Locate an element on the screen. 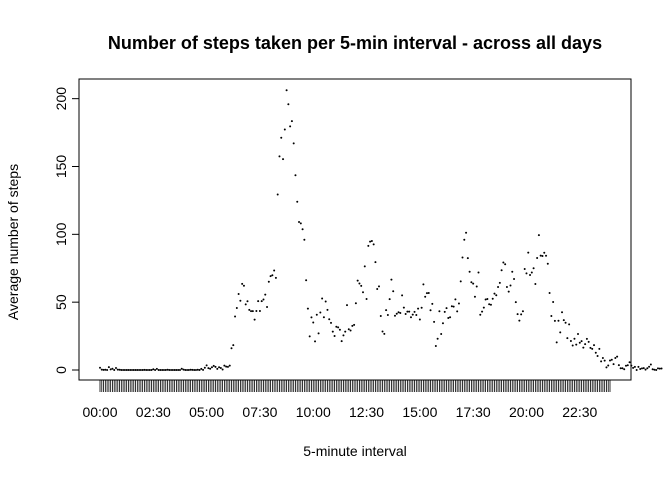  x-tick-label: 17:30 is located at coordinates (473, 412).